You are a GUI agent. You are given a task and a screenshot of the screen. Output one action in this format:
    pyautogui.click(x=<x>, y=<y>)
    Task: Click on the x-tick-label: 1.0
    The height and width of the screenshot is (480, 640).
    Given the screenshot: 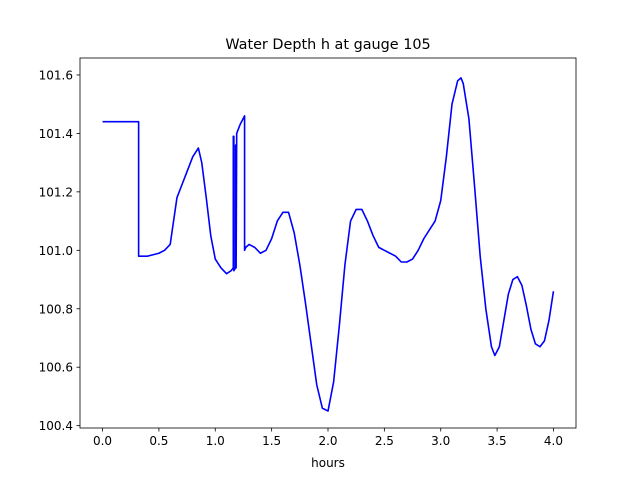 What is the action you would take?
    pyautogui.click(x=215, y=441)
    